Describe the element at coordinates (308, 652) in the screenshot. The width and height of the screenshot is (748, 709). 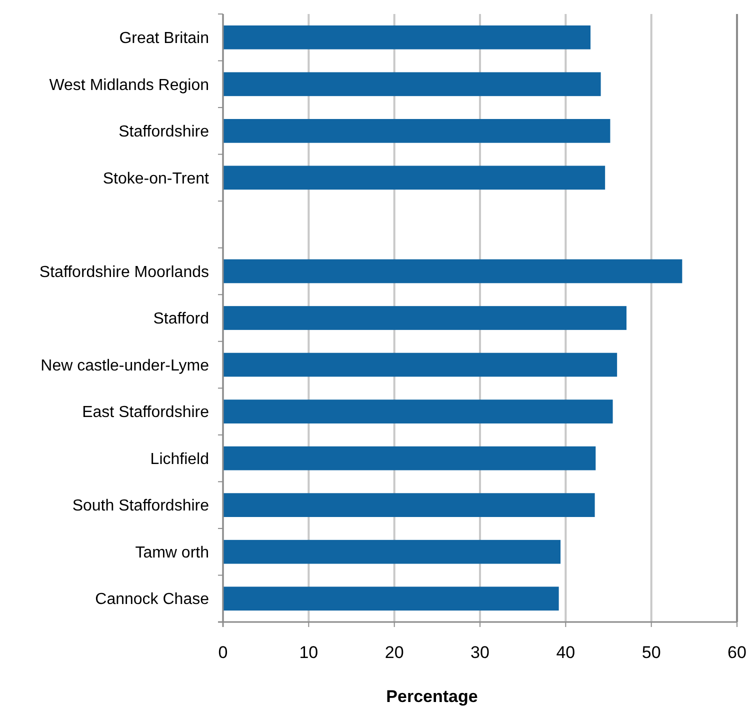
I see `x-tick-label: 10` at that location.